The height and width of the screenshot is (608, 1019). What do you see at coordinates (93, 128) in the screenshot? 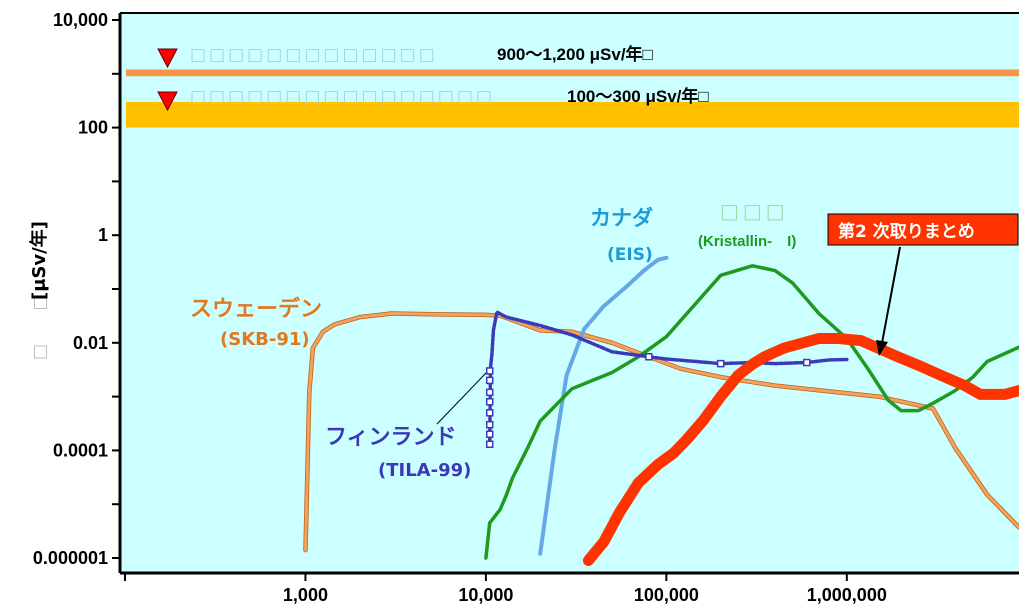
I see `y-tick-label: 100` at bounding box center [93, 128].